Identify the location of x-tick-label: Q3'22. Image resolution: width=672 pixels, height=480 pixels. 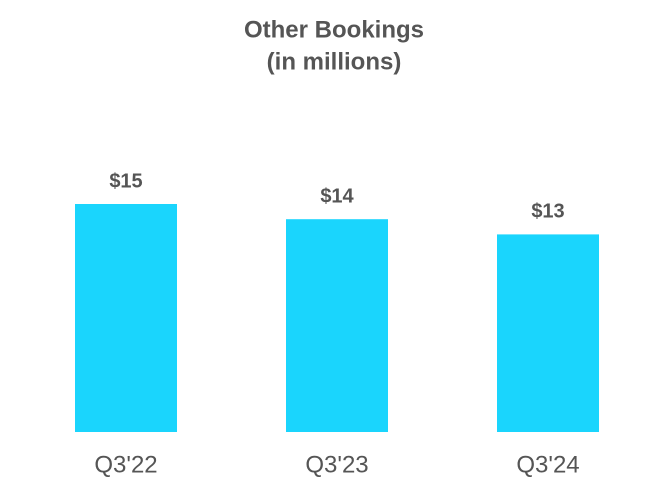
(125, 464).